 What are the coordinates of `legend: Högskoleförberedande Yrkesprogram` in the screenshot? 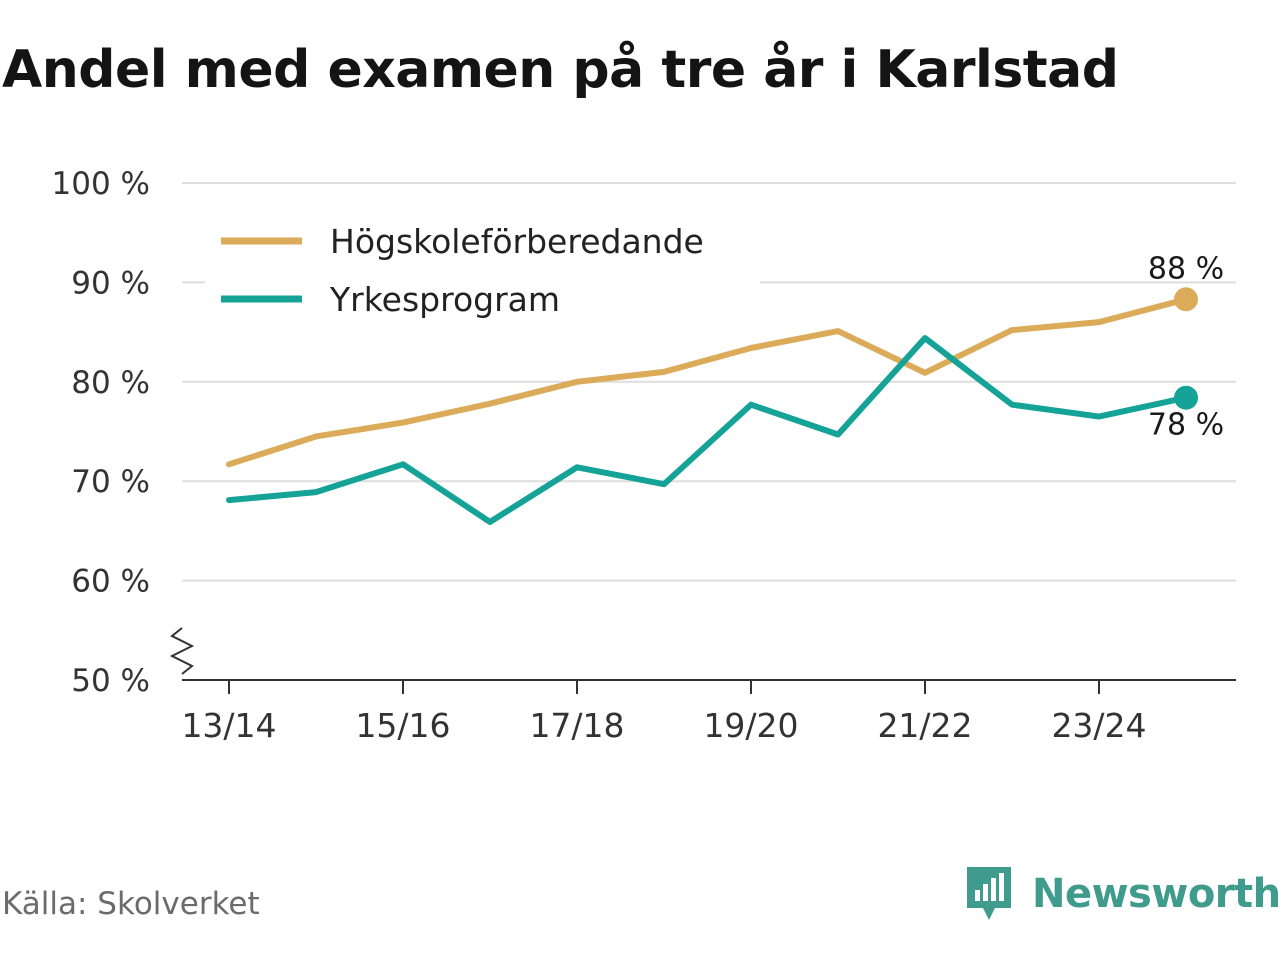 It's located at (482, 265).